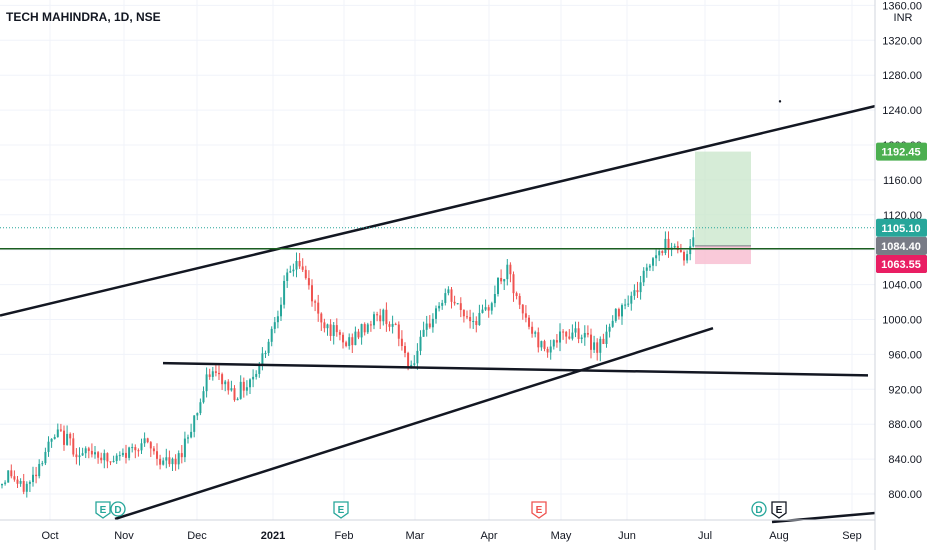  What do you see at coordinates (515, 369) in the screenshot?
I see `support-line` at bounding box center [515, 369].